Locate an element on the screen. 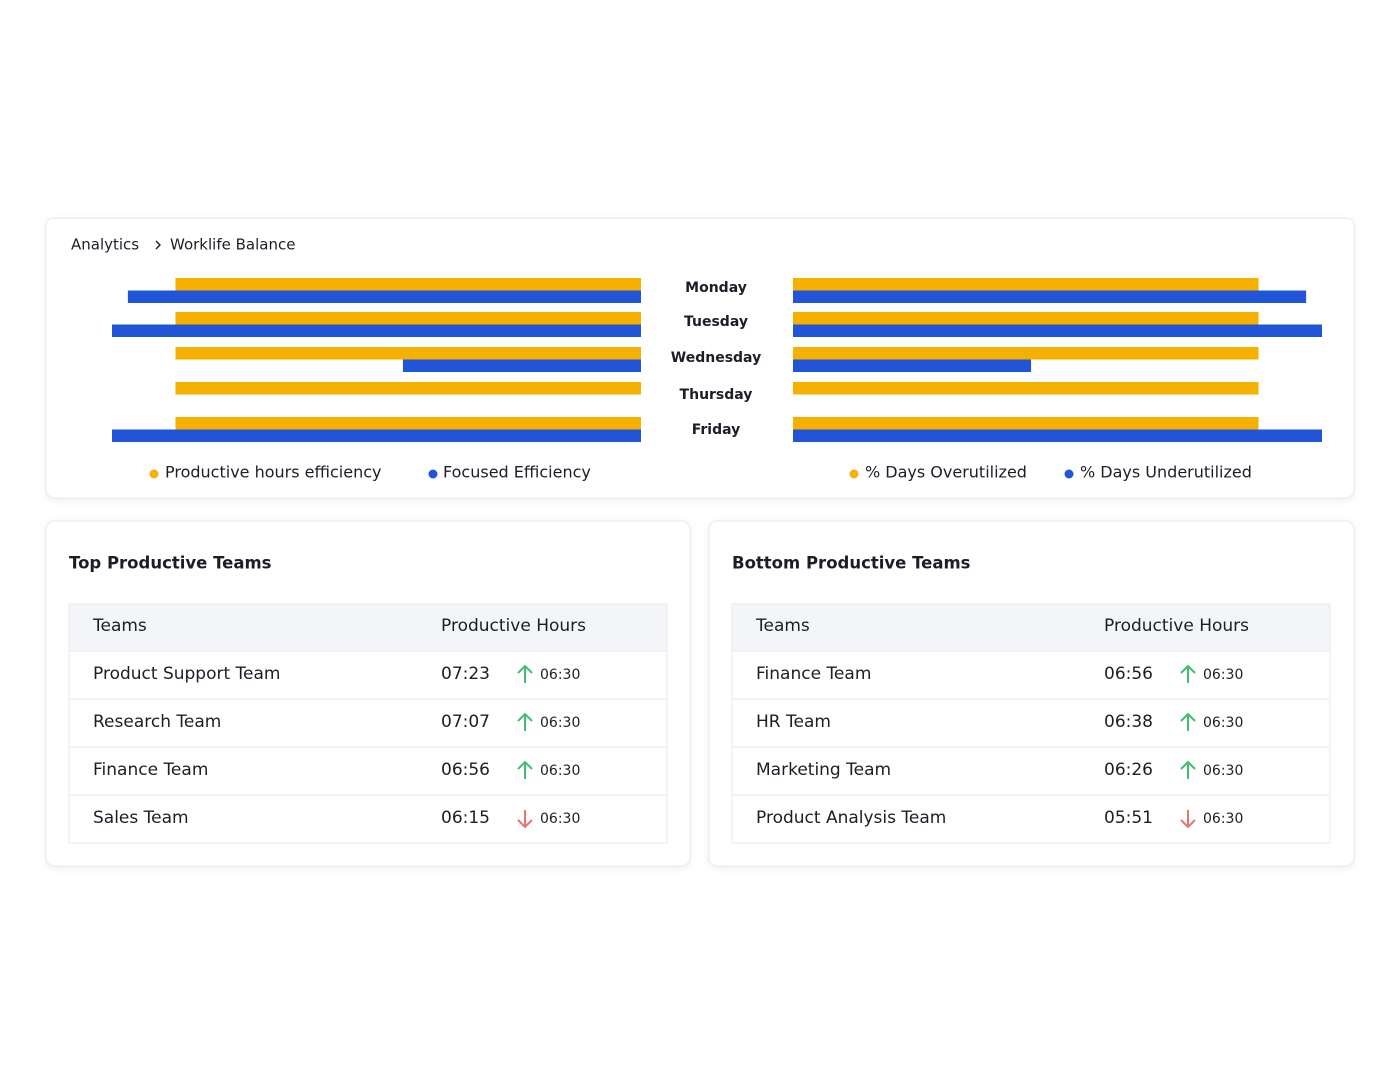  hours: 06:38 is located at coordinates (1128, 722).